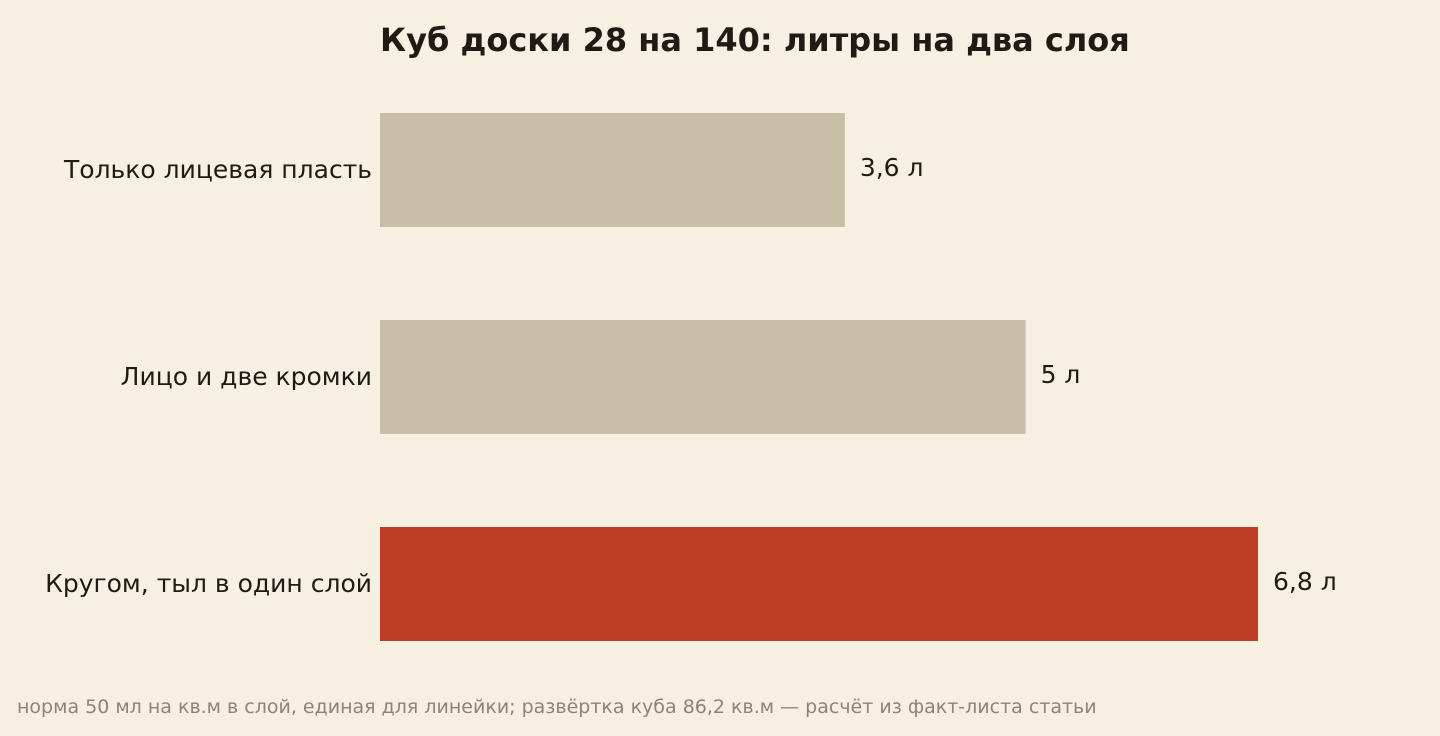  What do you see at coordinates (1061, 374) in the screenshot?
I see `value-label-2: 5 л` at bounding box center [1061, 374].